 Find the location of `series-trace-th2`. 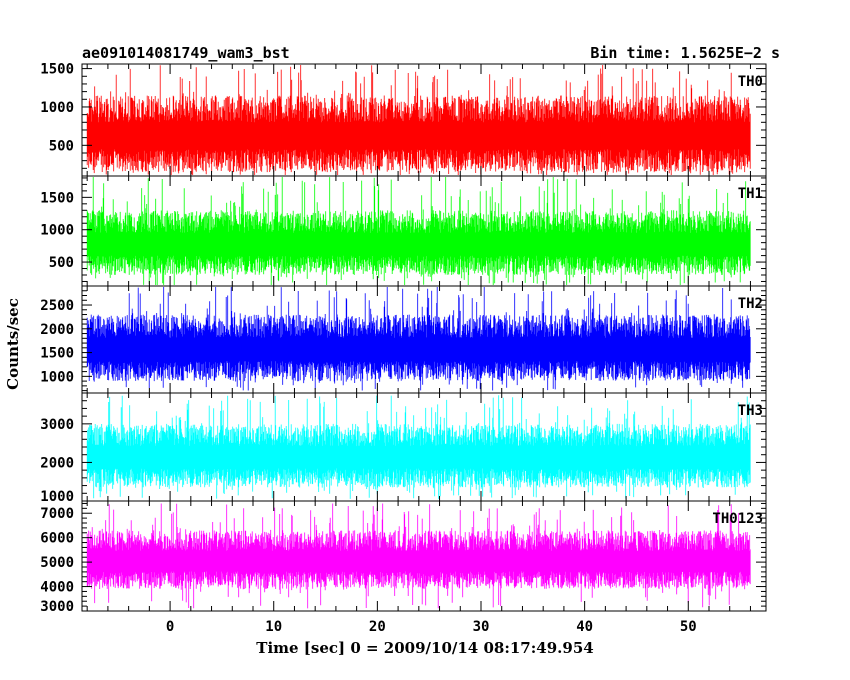

series-trace-th2 is located at coordinates (418, 339).